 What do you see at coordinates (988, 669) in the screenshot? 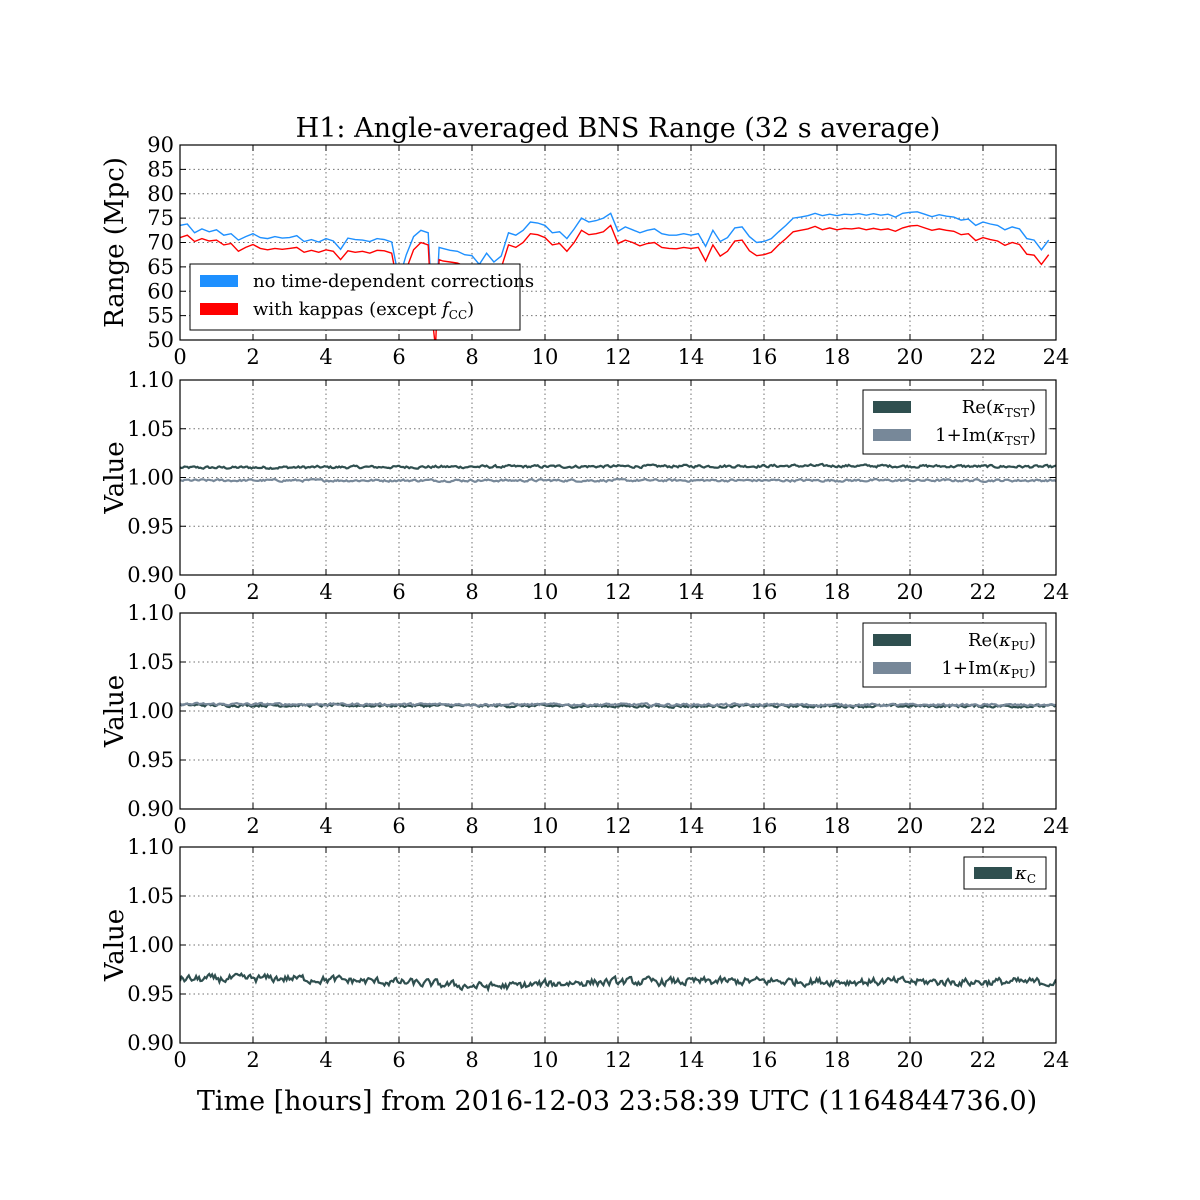
I see `legend-label: 1+Im(κPU​)` at bounding box center [988, 669].